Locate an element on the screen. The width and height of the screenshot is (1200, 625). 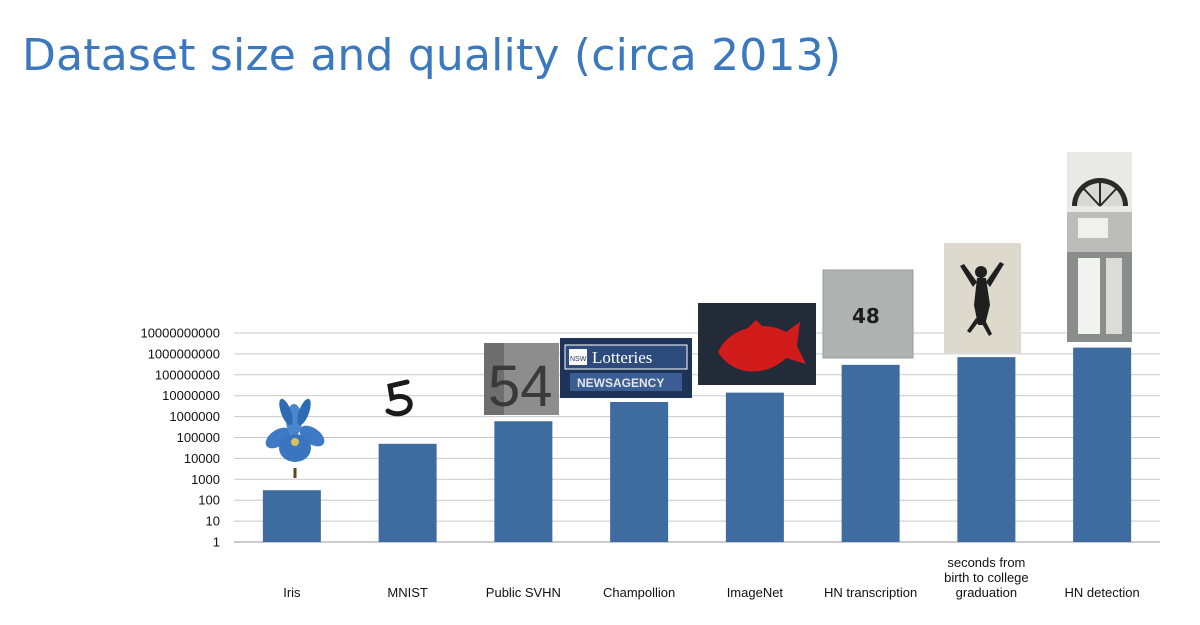
mnist-digit-image is located at coordinates (399, 398).